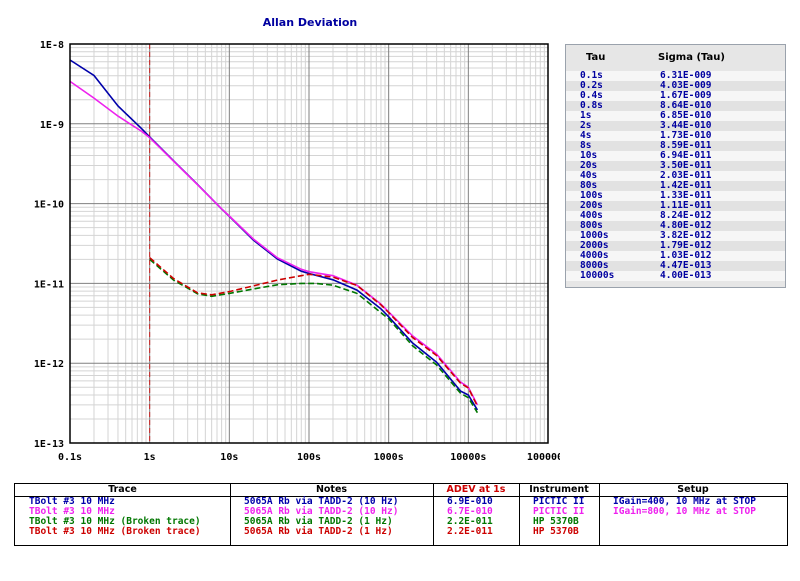  What do you see at coordinates (476, 490) in the screenshot?
I see `legend-header-adev: ADEV at 1s` at bounding box center [476, 490].